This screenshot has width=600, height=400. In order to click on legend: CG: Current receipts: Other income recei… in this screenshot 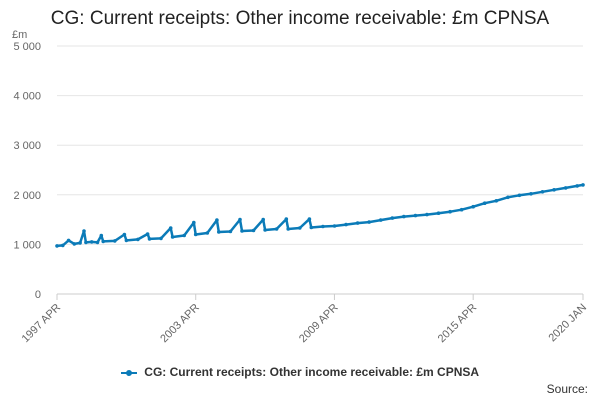, I will do `click(300, 372)`.